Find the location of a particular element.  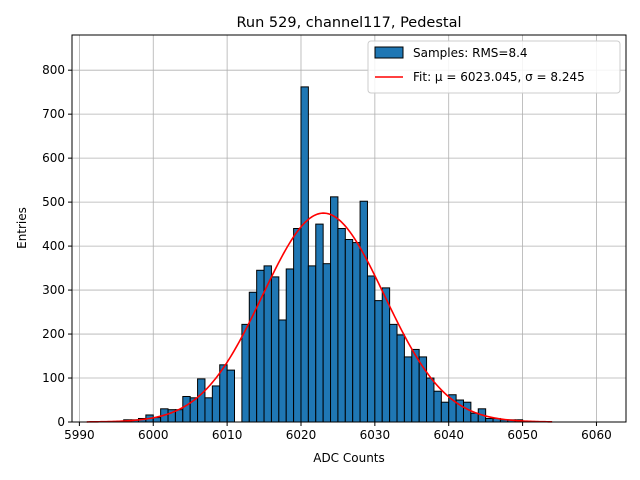

x-tick-label: 6000 is located at coordinates (153, 435).